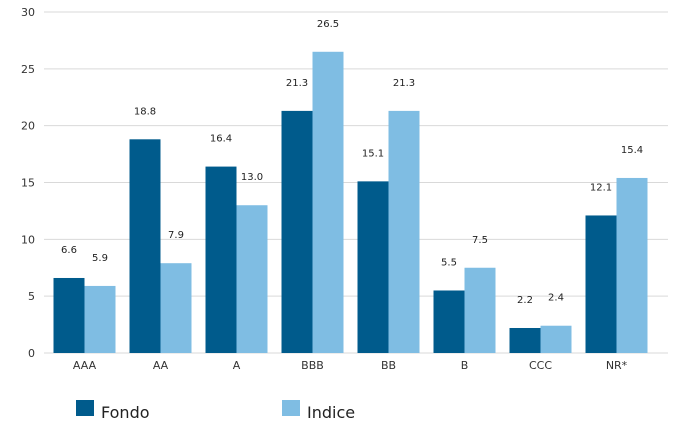 The height and width of the screenshot is (423, 675). I want to click on x-tick-label: A, so click(237, 365).